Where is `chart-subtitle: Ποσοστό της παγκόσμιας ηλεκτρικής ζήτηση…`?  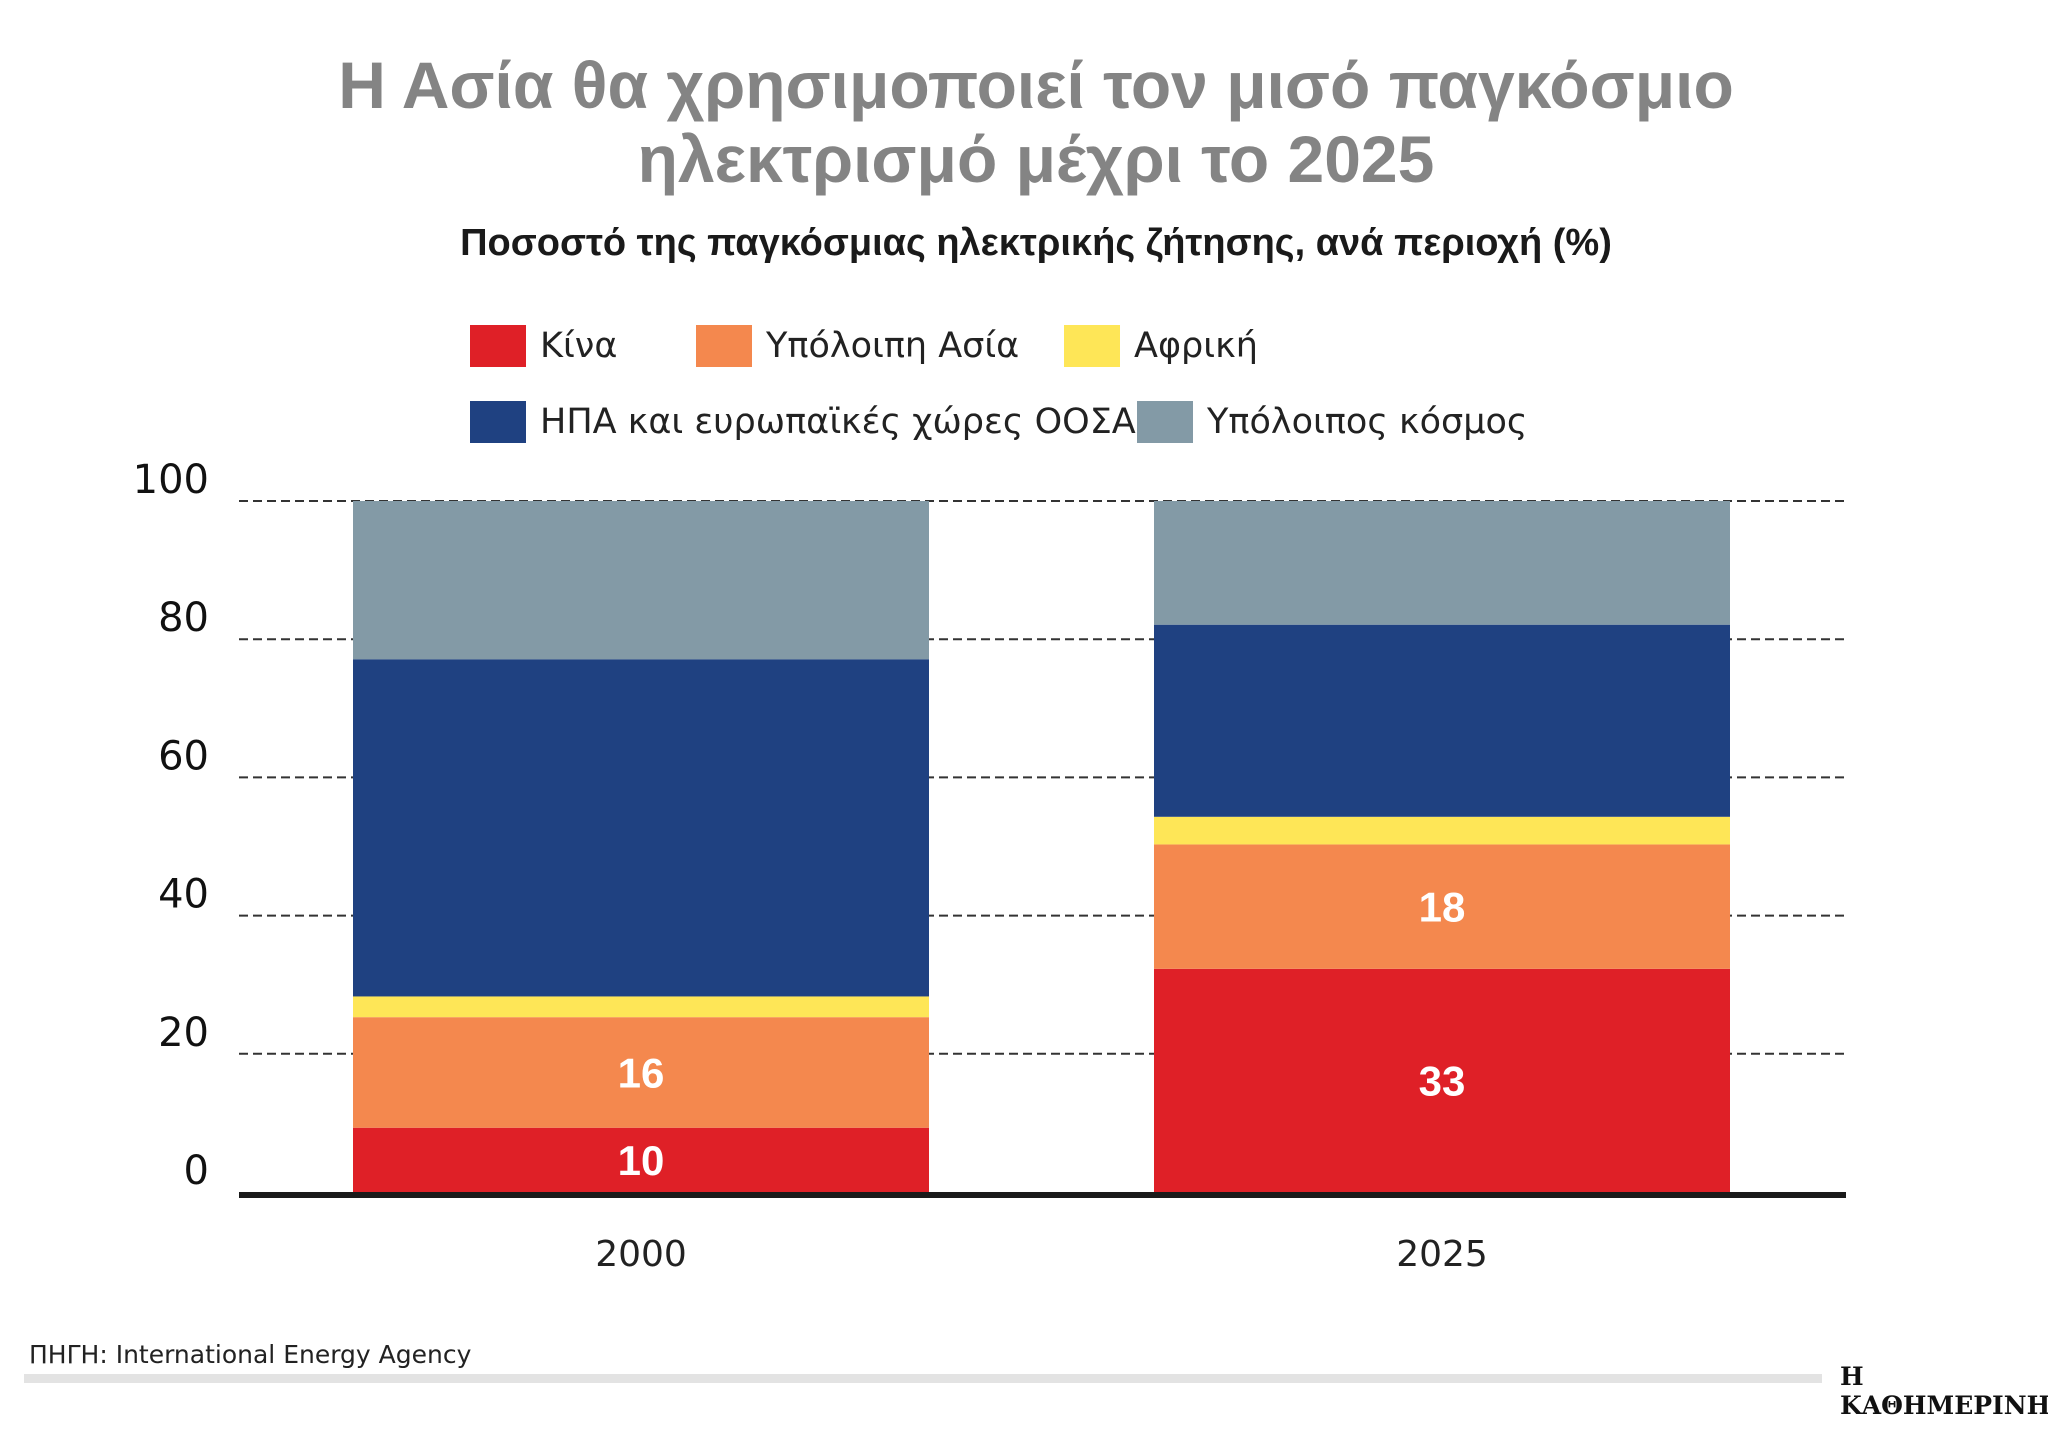
chart-subtitle: Ποσοστό της παγκόσμιας ηλεκτρικής ζήτηση… is located at coordinates (1036, 243).